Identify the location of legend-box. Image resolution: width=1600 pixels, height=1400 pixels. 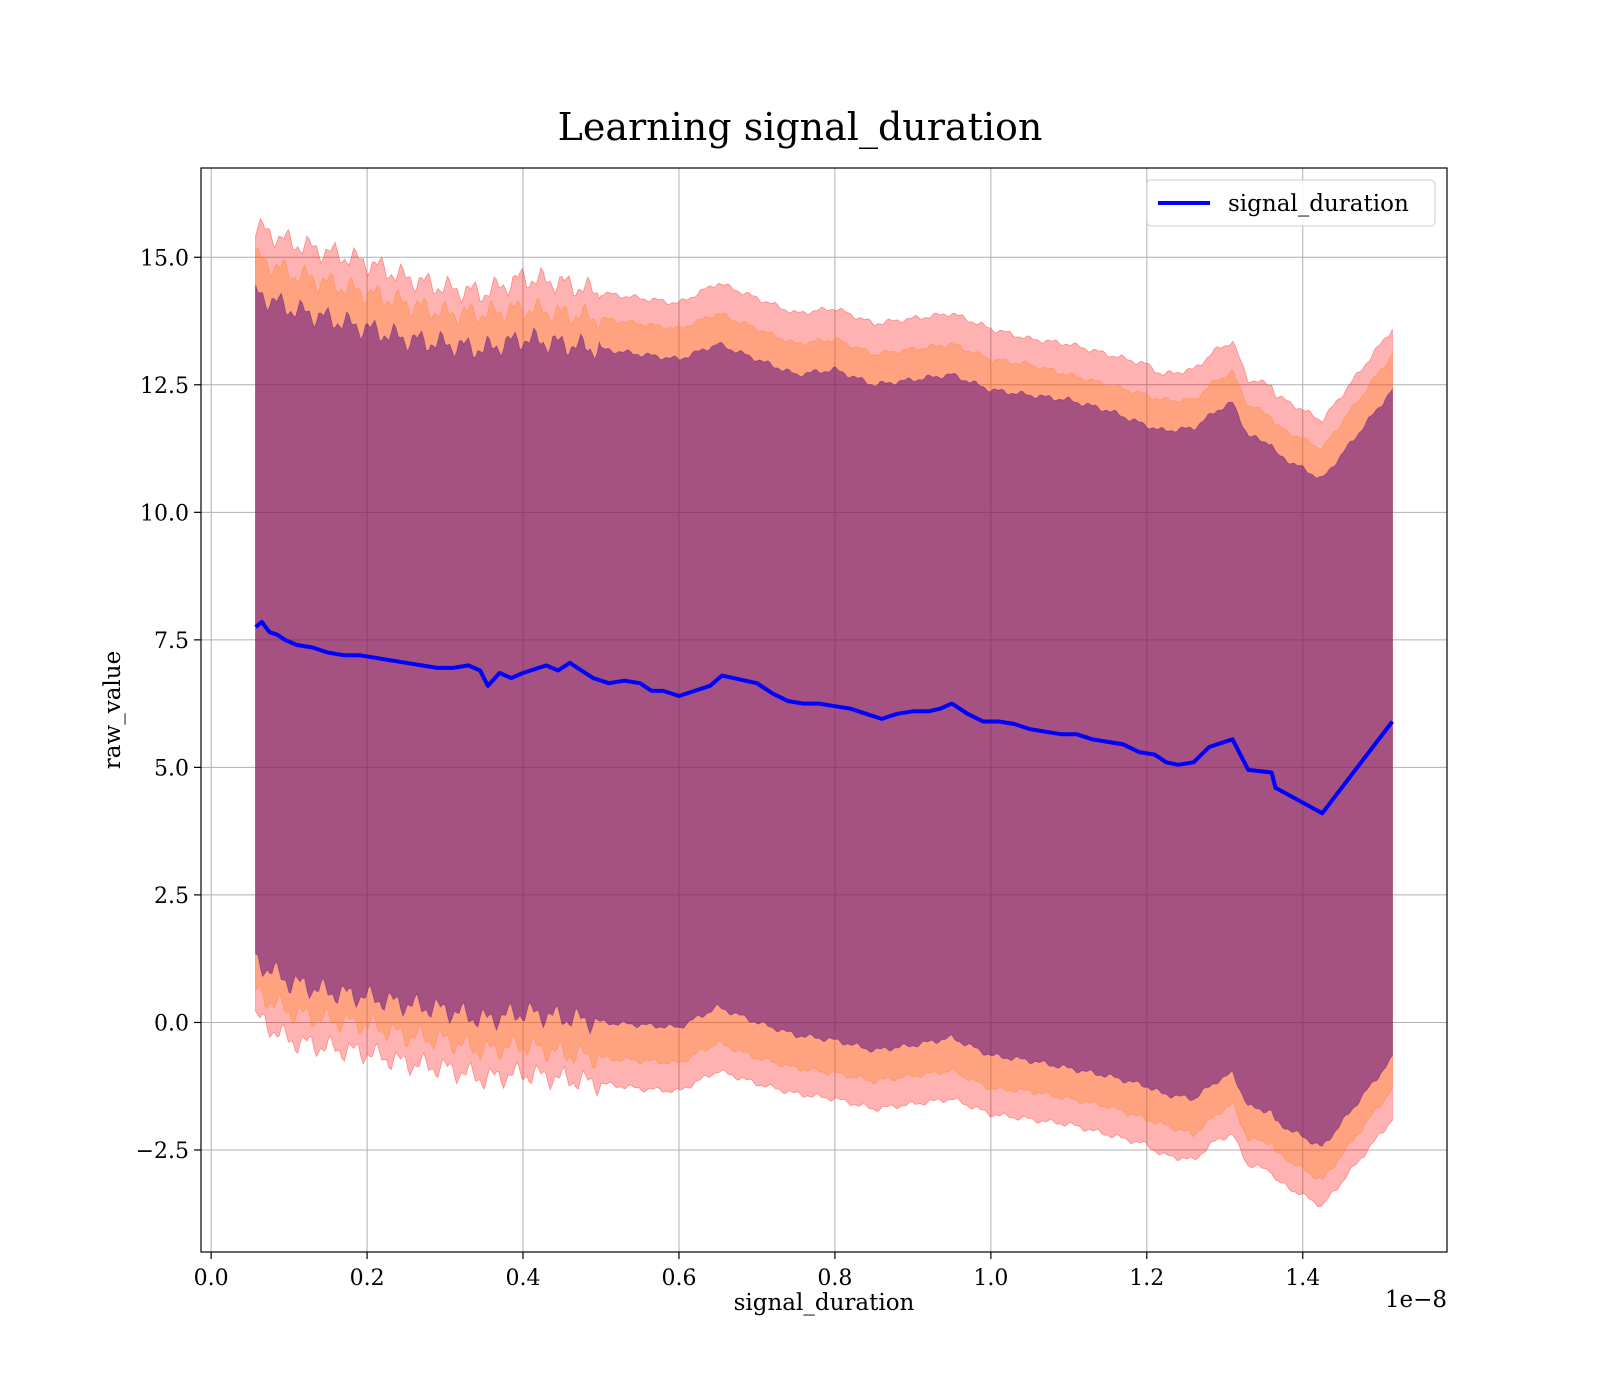
(1291, 203).